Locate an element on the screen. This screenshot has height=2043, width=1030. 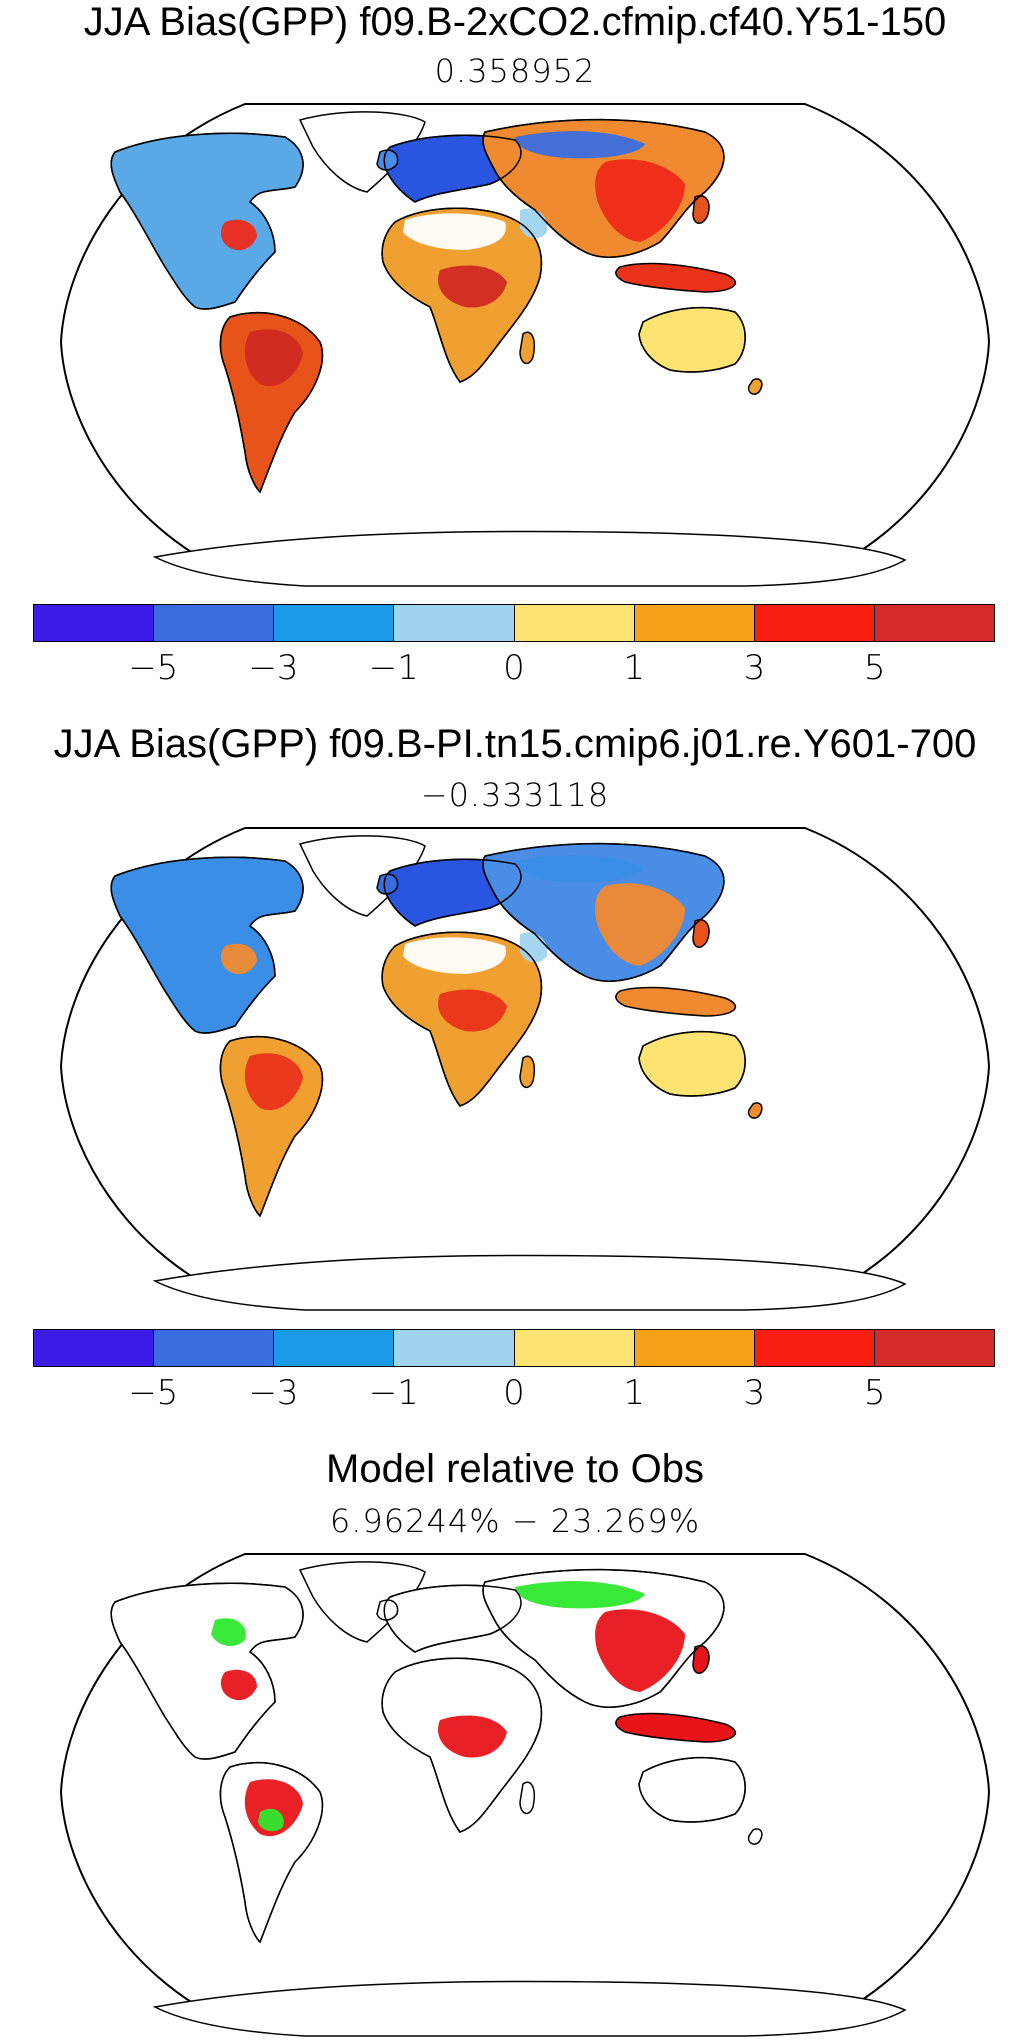
panel2-colorbar-ticks: −5 −3 −1 0 1 3 5 is located at coordinates (514, 1395).